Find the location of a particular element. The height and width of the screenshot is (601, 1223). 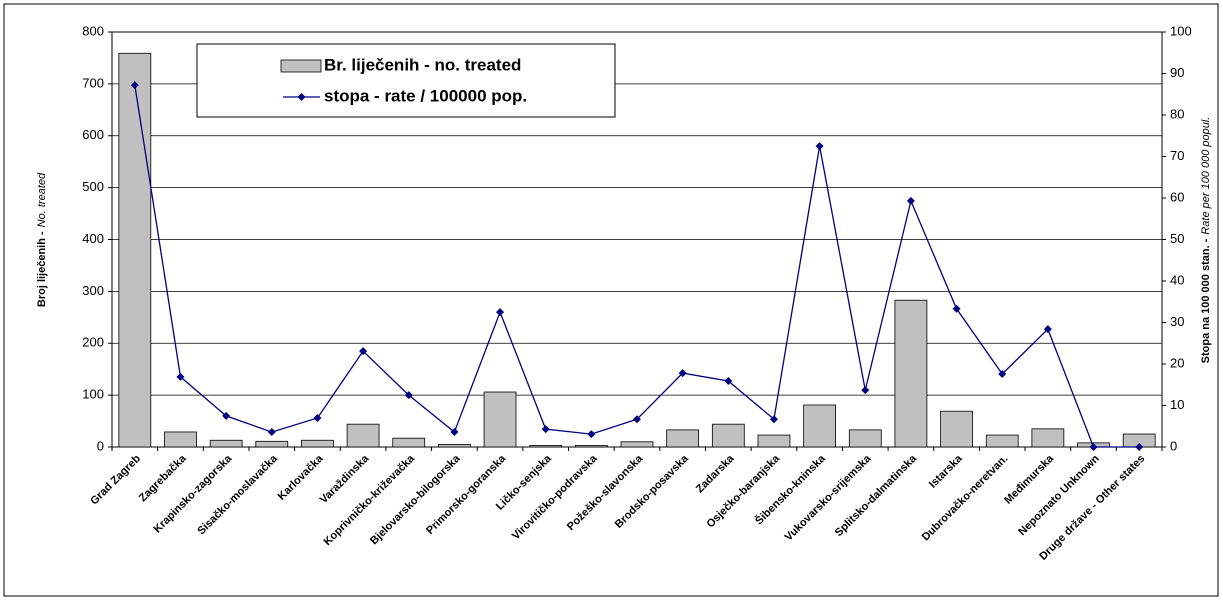

y2-tick-label: 70 is located at coordinates (1177, 155).